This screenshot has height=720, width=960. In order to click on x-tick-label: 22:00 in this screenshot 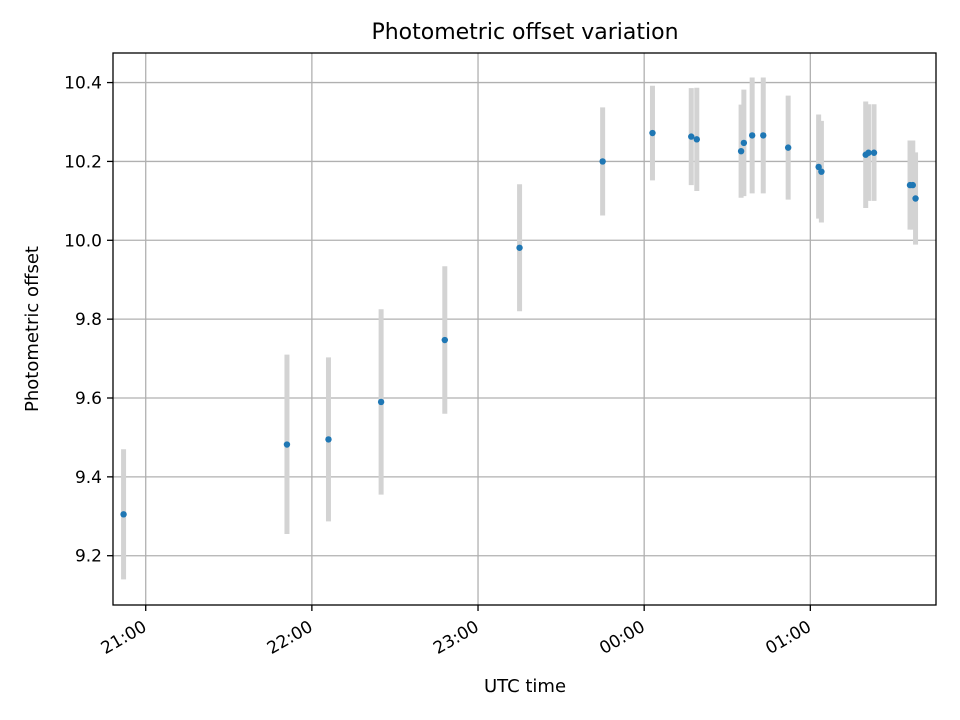, I will do `click(290, 638)`.